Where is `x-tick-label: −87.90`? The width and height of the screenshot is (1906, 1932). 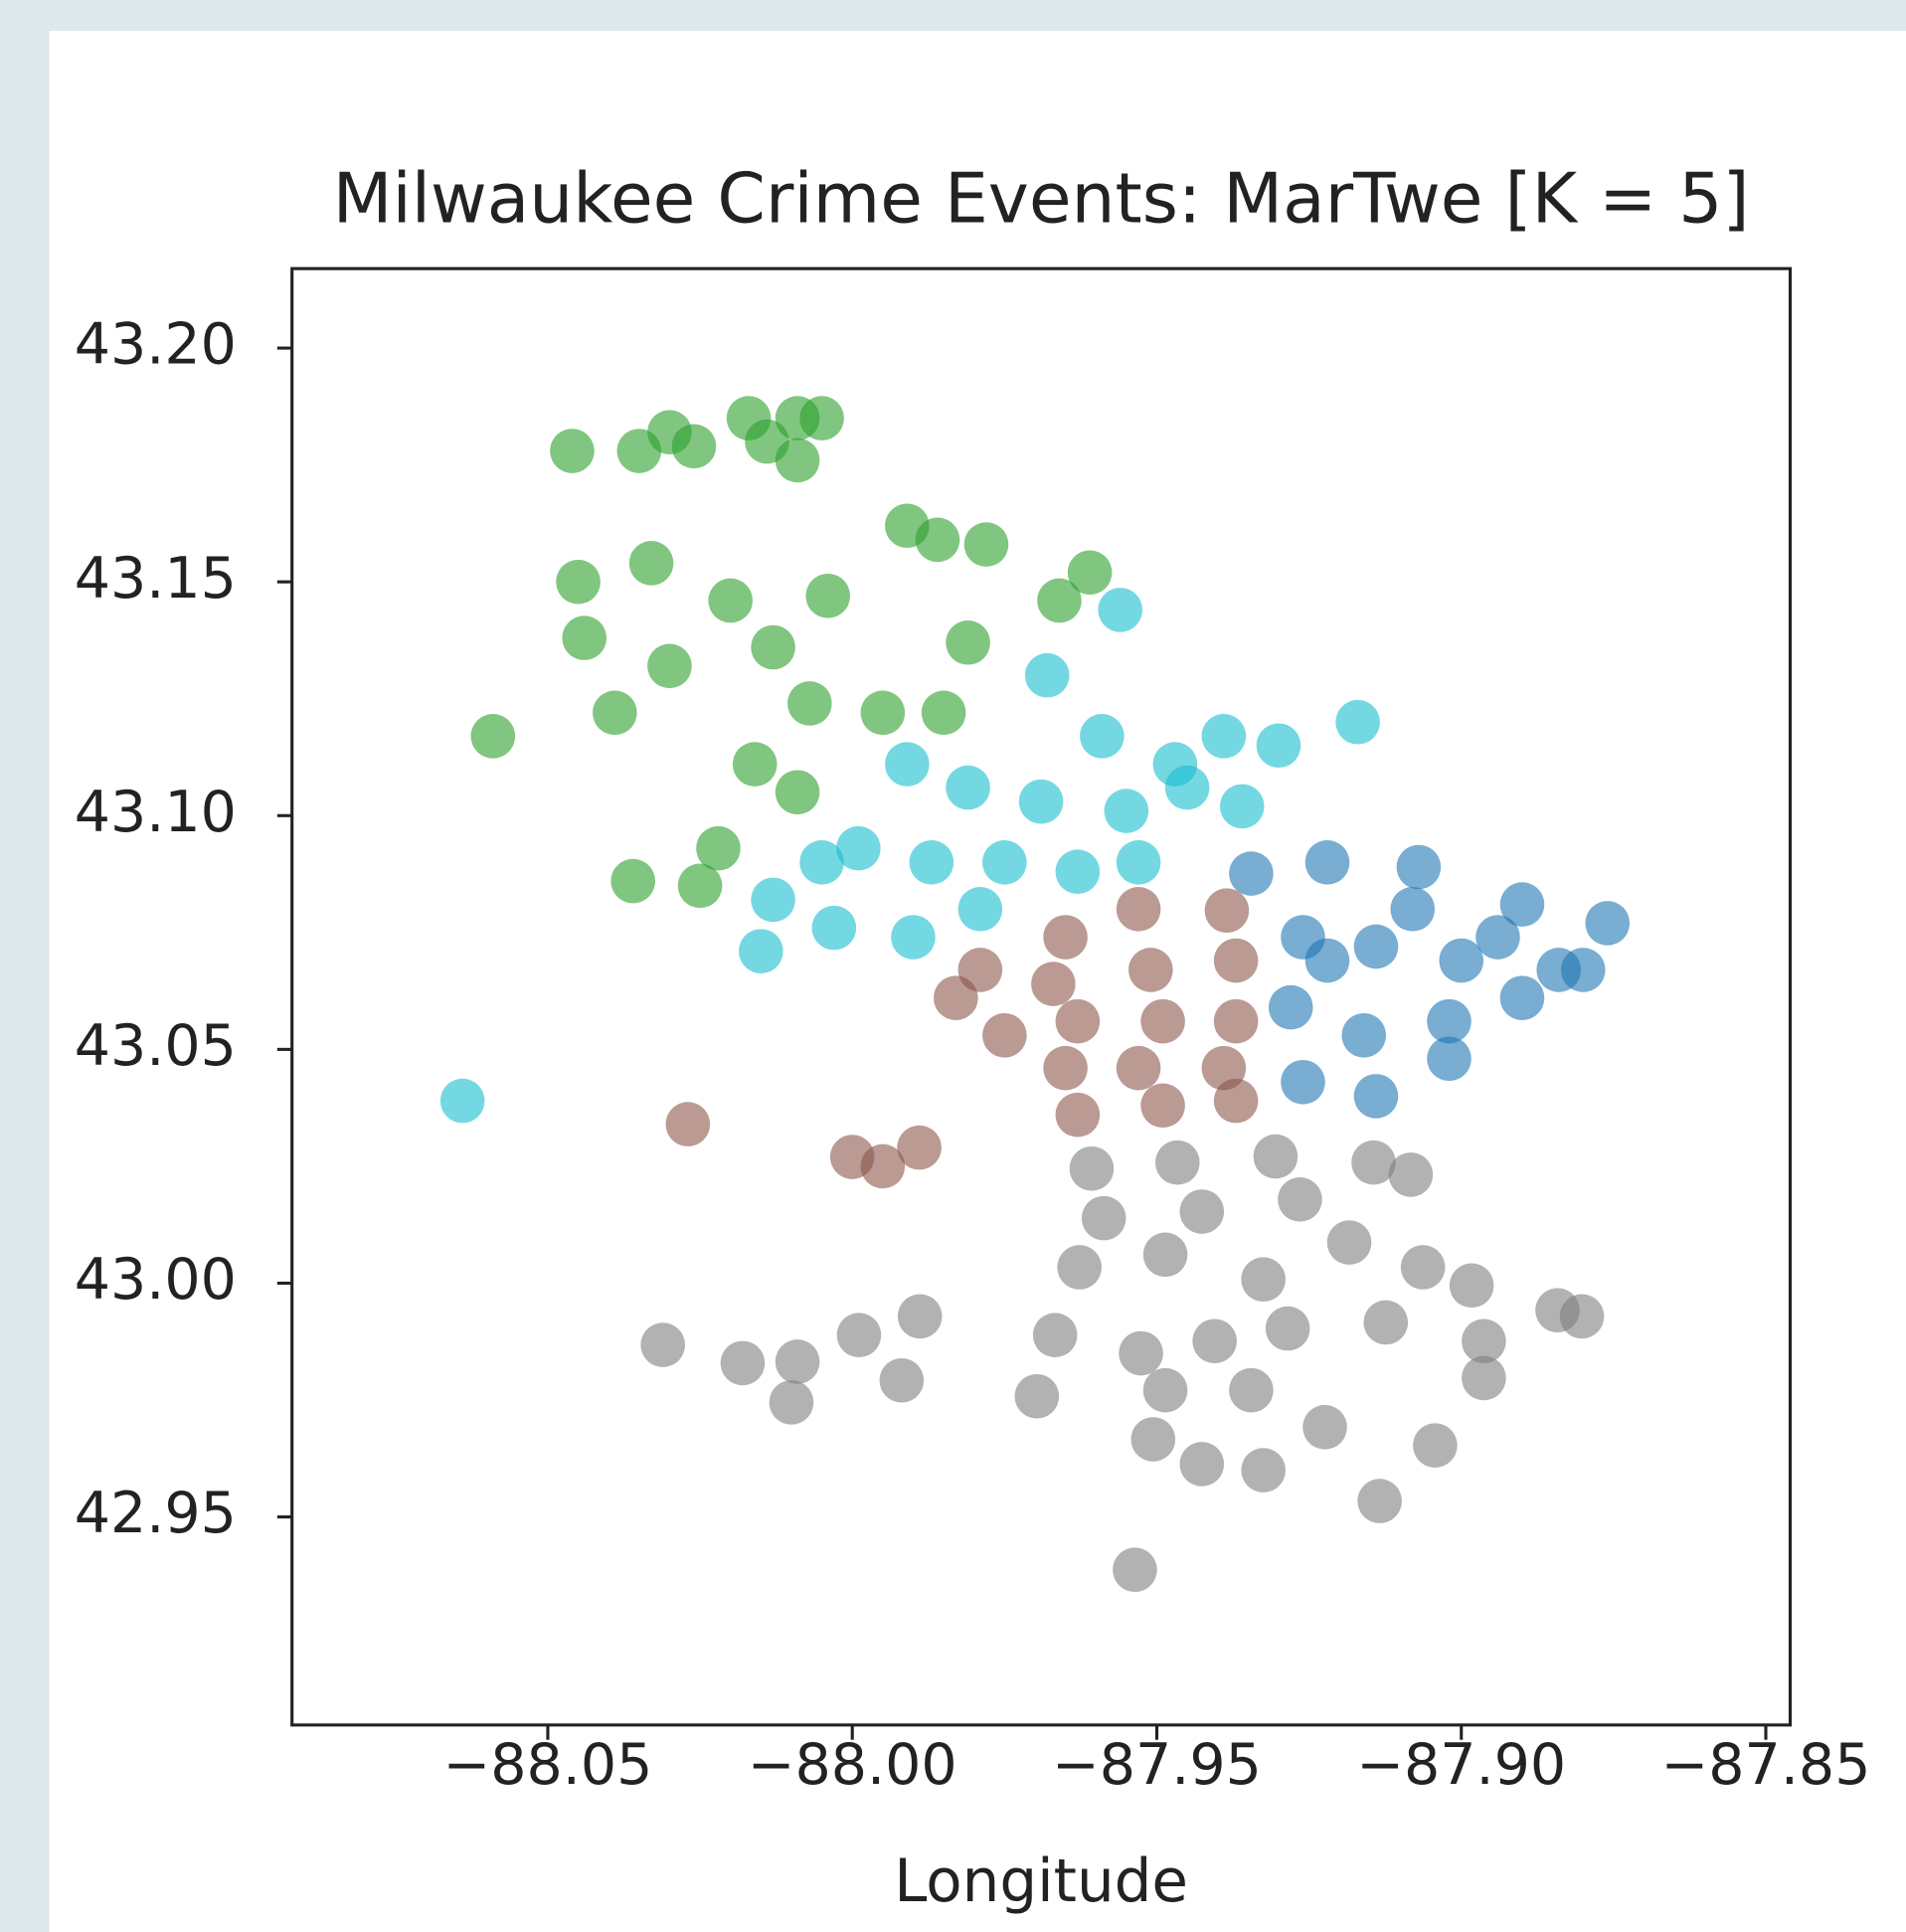
x-tick-label: −87.90 is located at coordinates (1461, 1765).